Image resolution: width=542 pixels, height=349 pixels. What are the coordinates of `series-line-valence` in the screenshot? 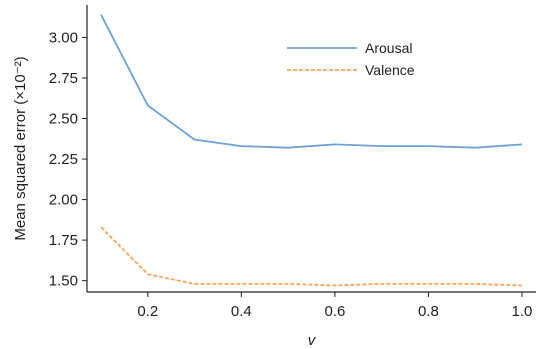 It's located at (311, 256).